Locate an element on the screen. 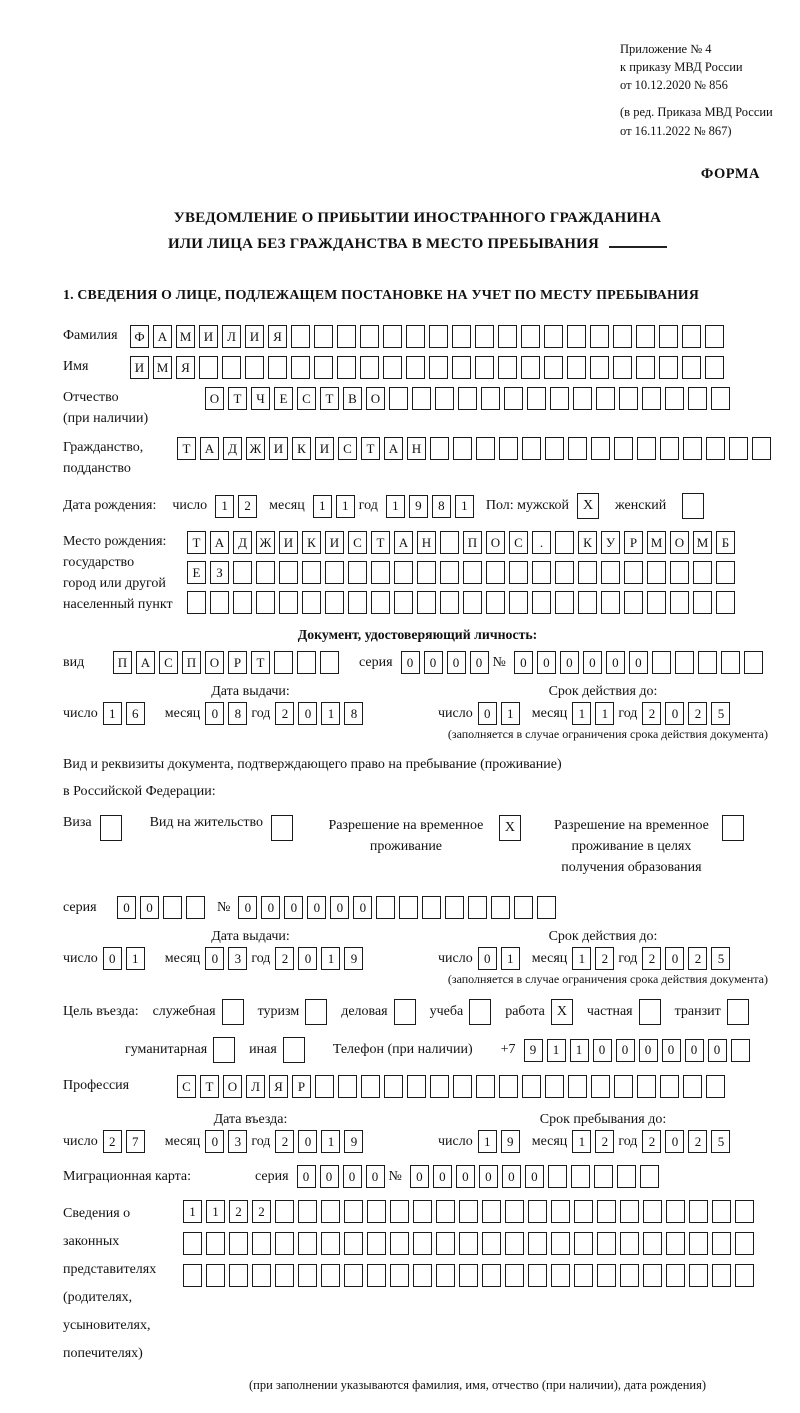  form-cell: А is located at coordinates (162, 337).